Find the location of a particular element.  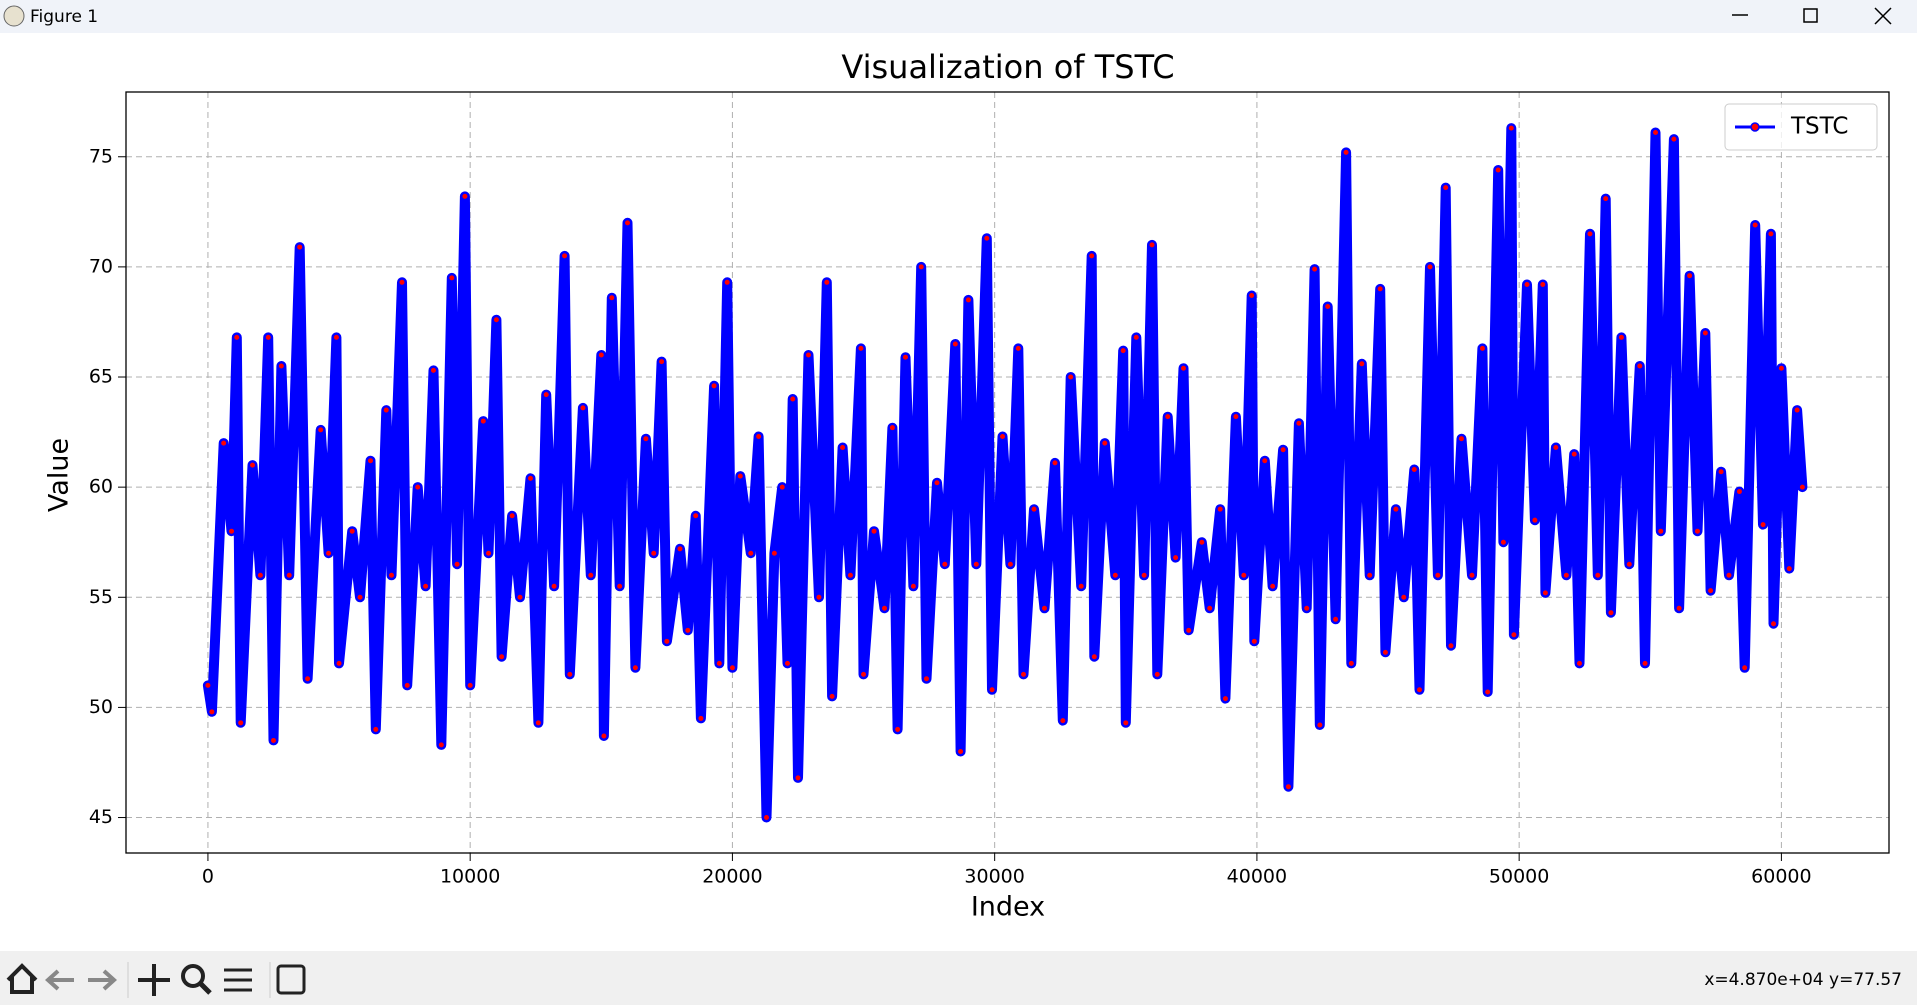

y-axis-label: Value is located at coordinates (59, 475).